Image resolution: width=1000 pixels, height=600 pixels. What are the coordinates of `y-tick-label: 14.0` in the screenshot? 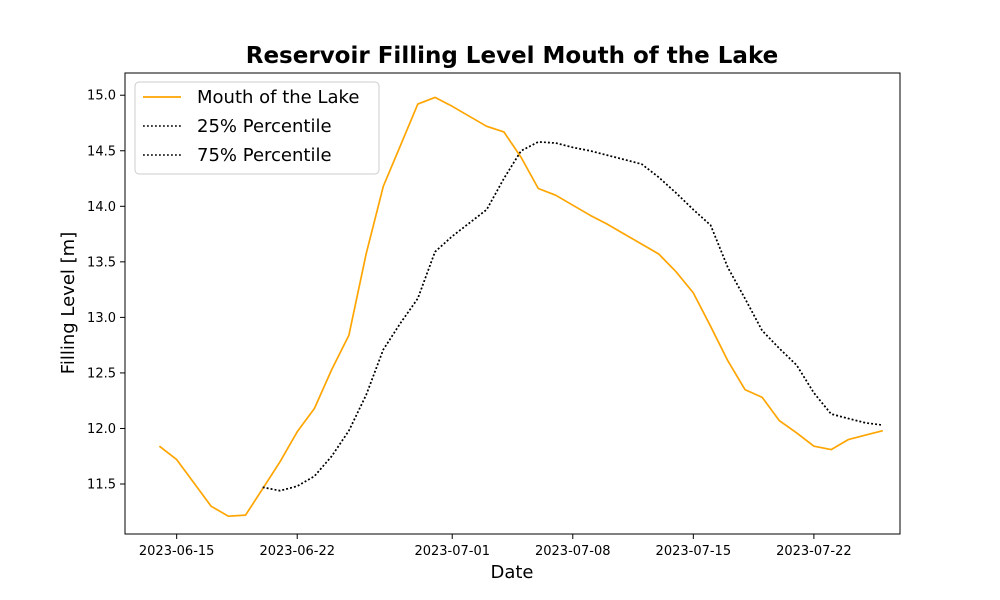 It's located at (101, 207).